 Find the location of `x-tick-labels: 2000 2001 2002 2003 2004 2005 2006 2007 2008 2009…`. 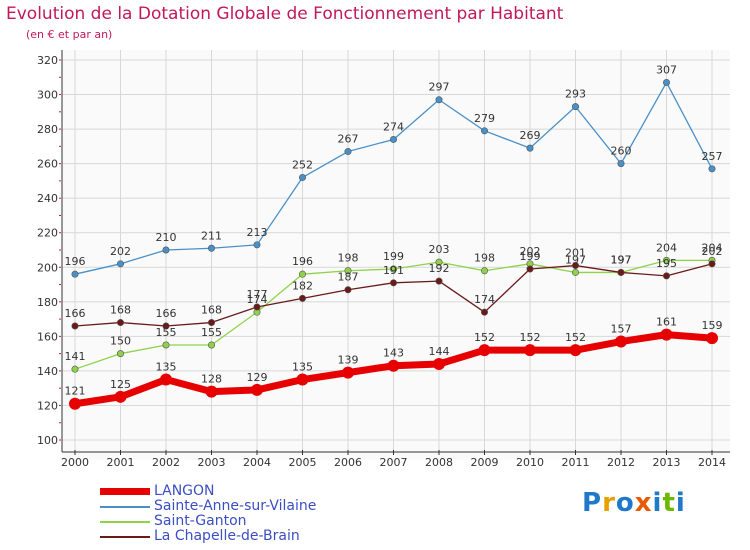

x-tick-labels: 2000 2001 2002 2003 2004 2005 2006 2007 2008 2009… is located at coordinates (393, 462).